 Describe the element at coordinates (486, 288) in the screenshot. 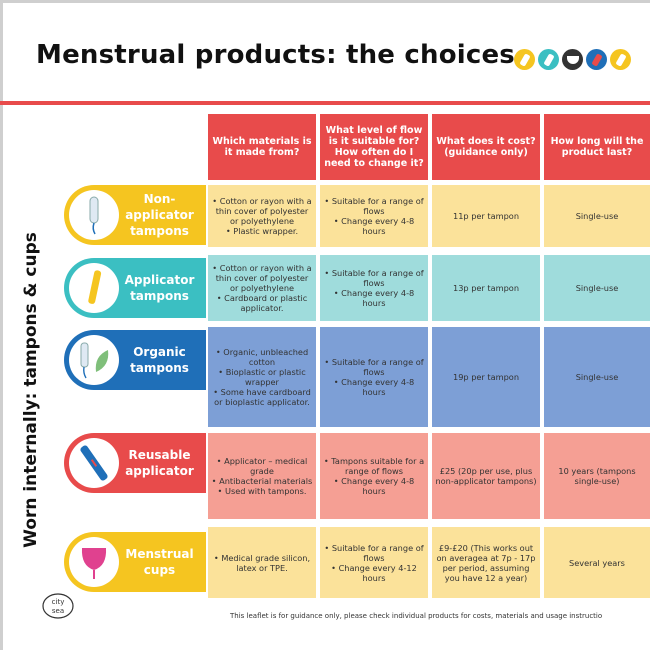

I see `cost-cell: 13p per tampon` at that location.